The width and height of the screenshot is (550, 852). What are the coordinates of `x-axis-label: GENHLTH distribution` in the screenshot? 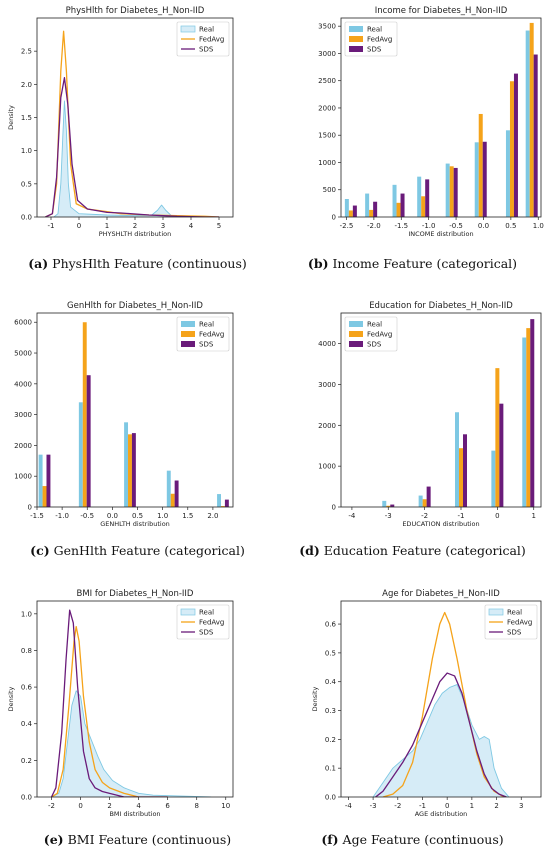 It's located at (135, 524).